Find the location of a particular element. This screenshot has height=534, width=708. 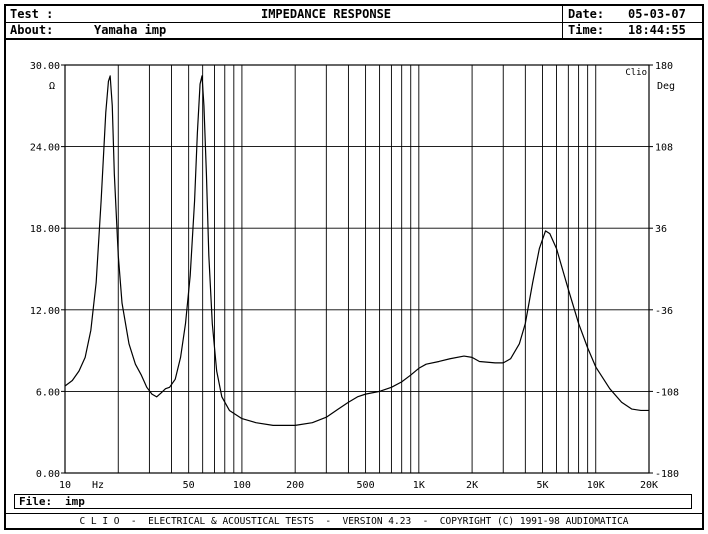

x-unit-label: Hz is located at coordinates (98, 485).